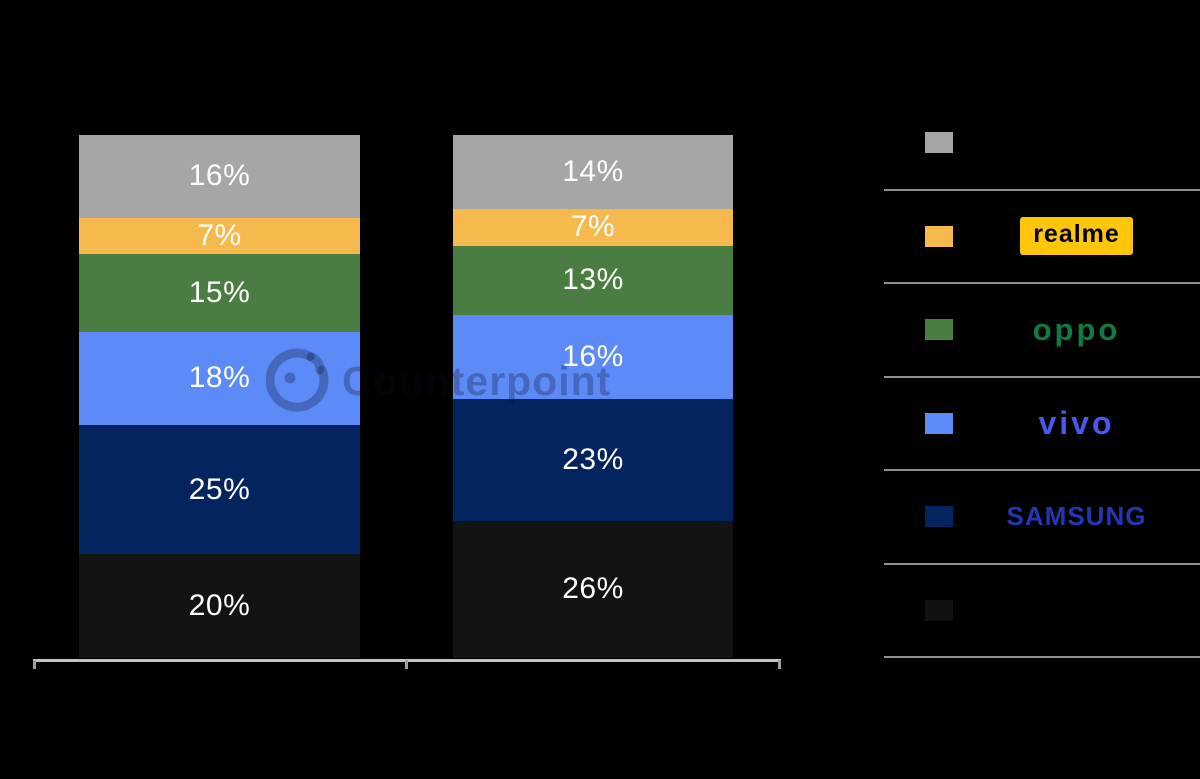  I want to click on segment-value-label: 26%, so click(593, 589).